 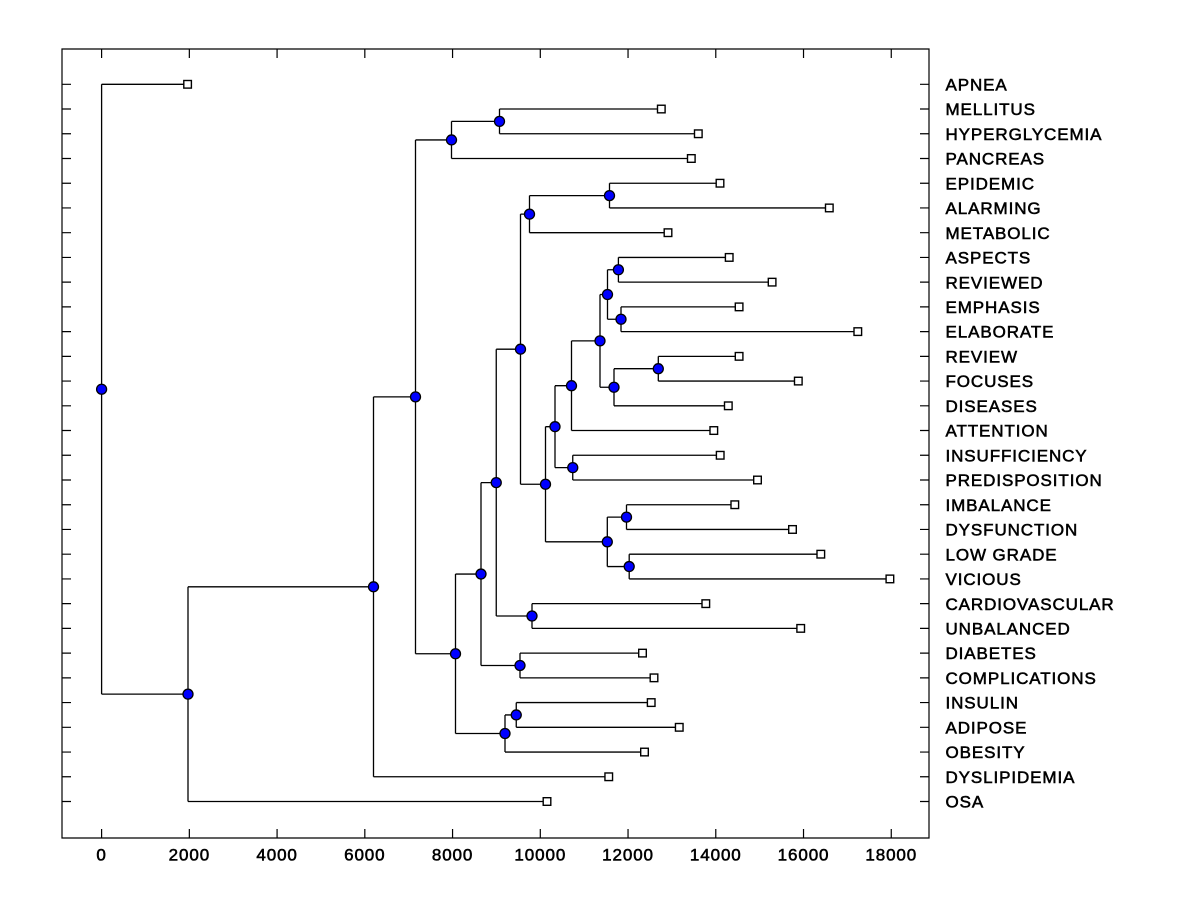 What do you see at coordinates (1024, 134) in the screenshot?
I see `svg-text: HYPERGLYCEMIA` at bounding box center [1024, 134].